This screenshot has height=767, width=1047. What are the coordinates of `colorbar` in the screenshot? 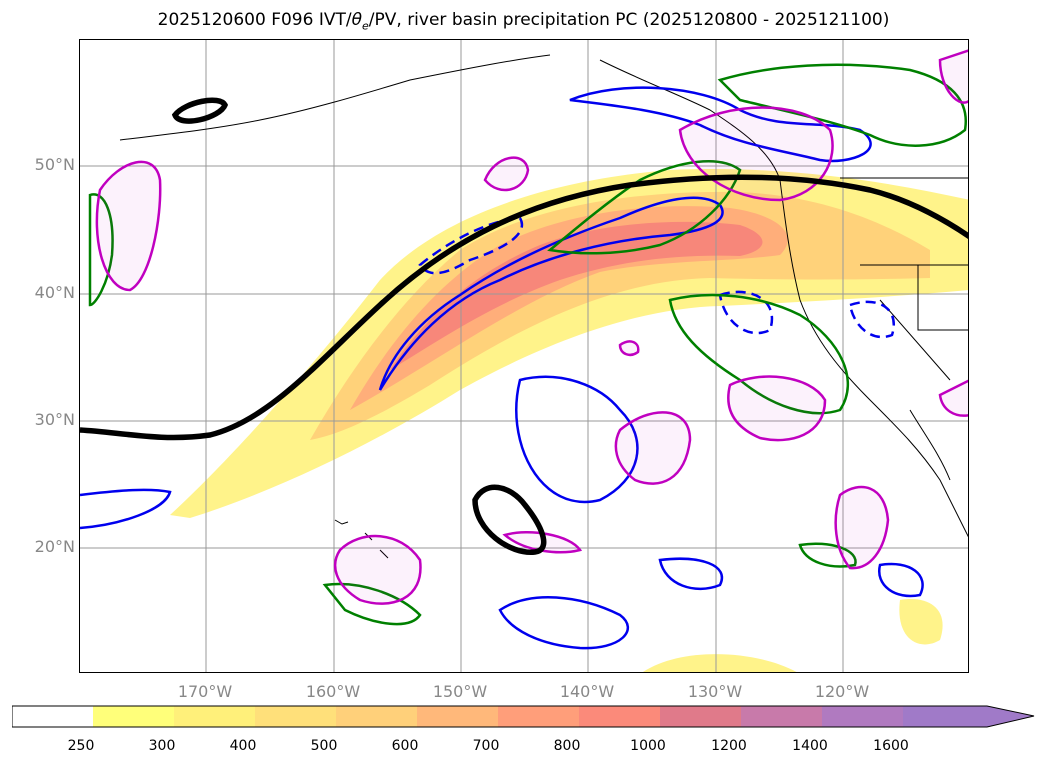 It's located at (523, 716).